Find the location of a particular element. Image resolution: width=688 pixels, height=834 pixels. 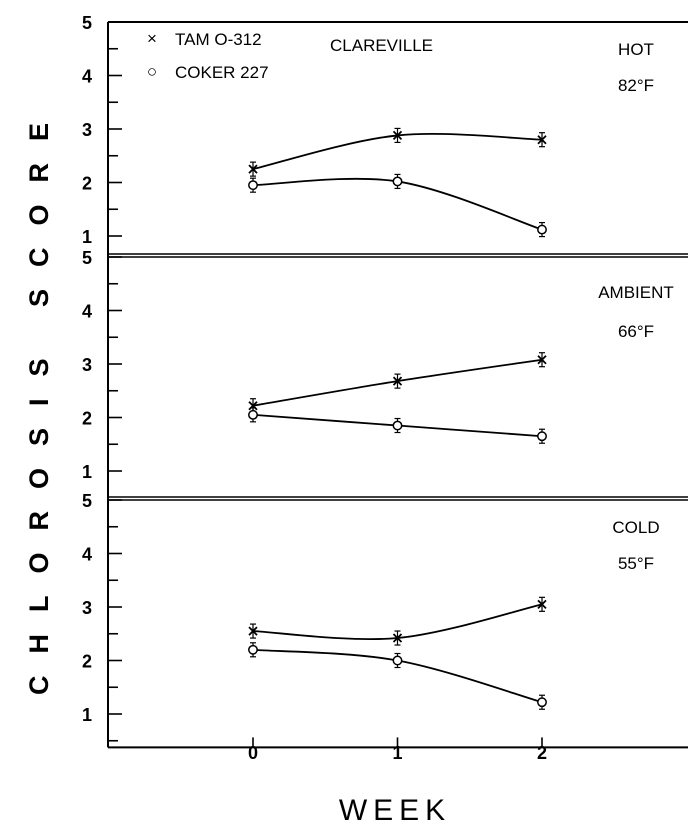

x-tick-label: 0 is located at coordinates (253, 753).